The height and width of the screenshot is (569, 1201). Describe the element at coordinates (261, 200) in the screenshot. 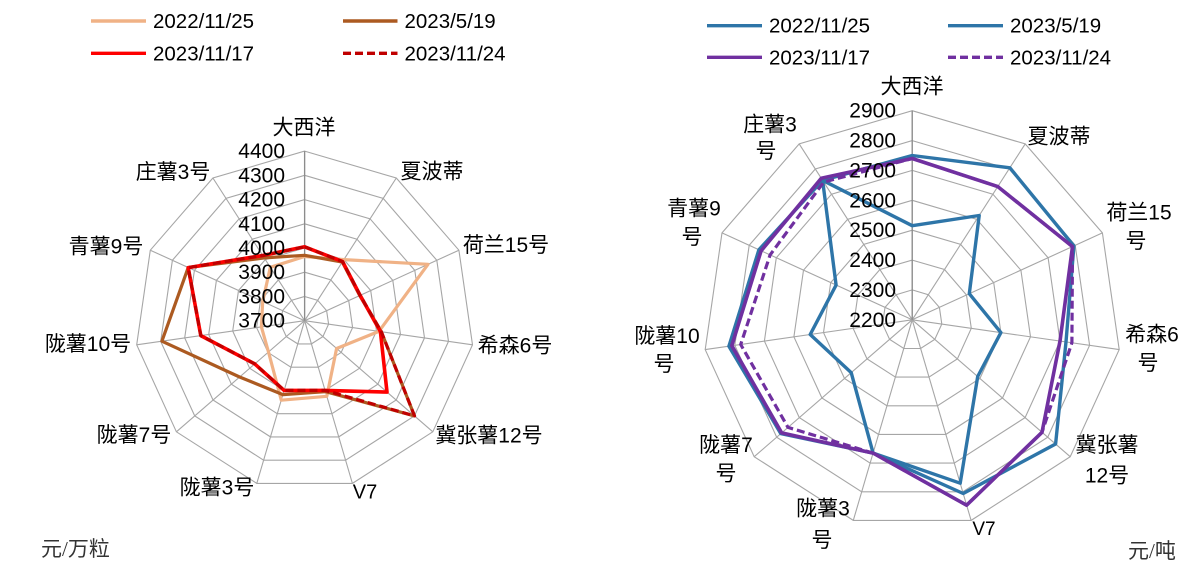

I see `svg-text: 4200` at that location.